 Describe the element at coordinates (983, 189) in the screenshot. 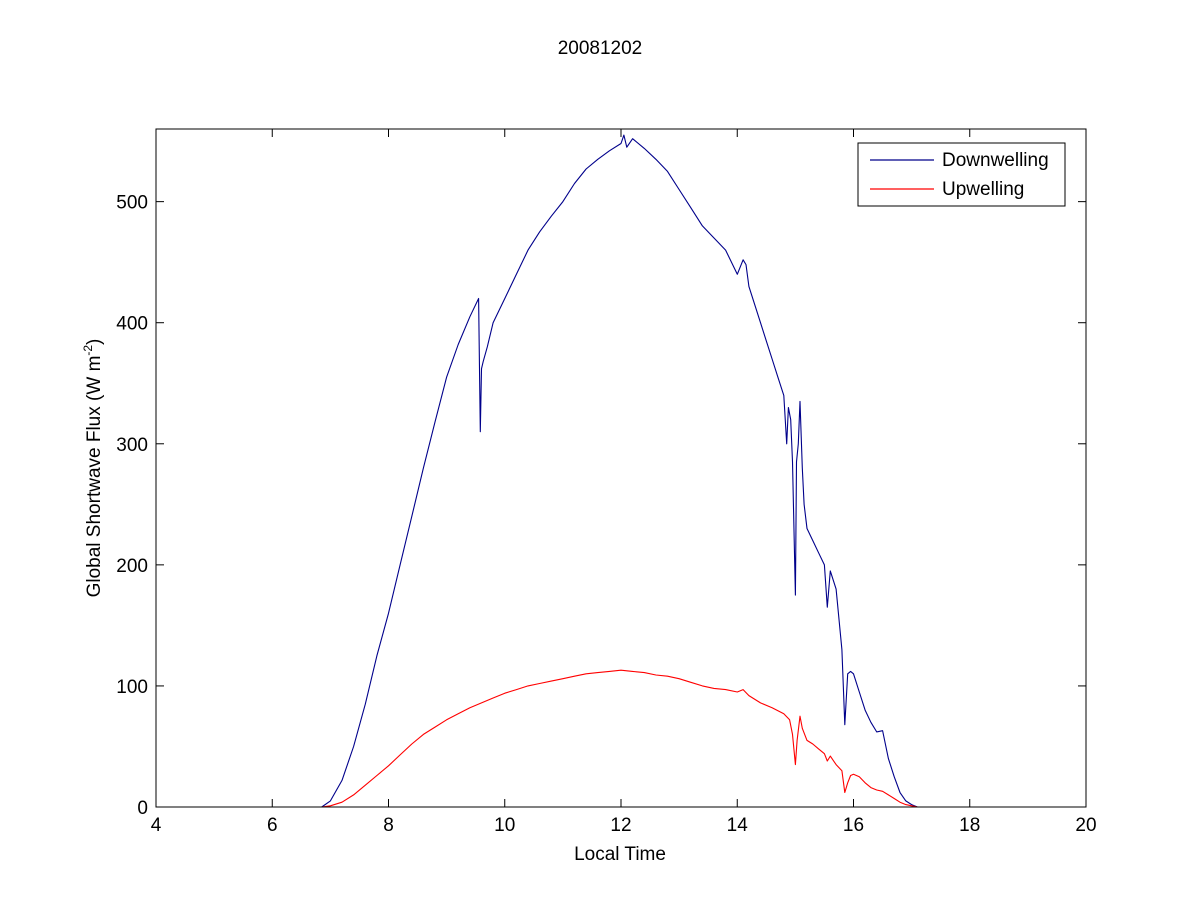

I see `legend-upwelling-label: Upwelling` at that location.